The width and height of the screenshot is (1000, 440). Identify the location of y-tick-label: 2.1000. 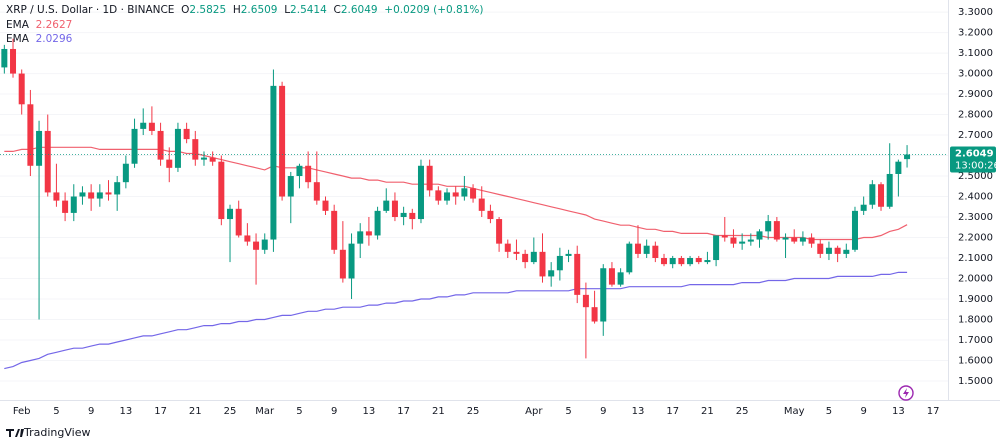
(975, 258).